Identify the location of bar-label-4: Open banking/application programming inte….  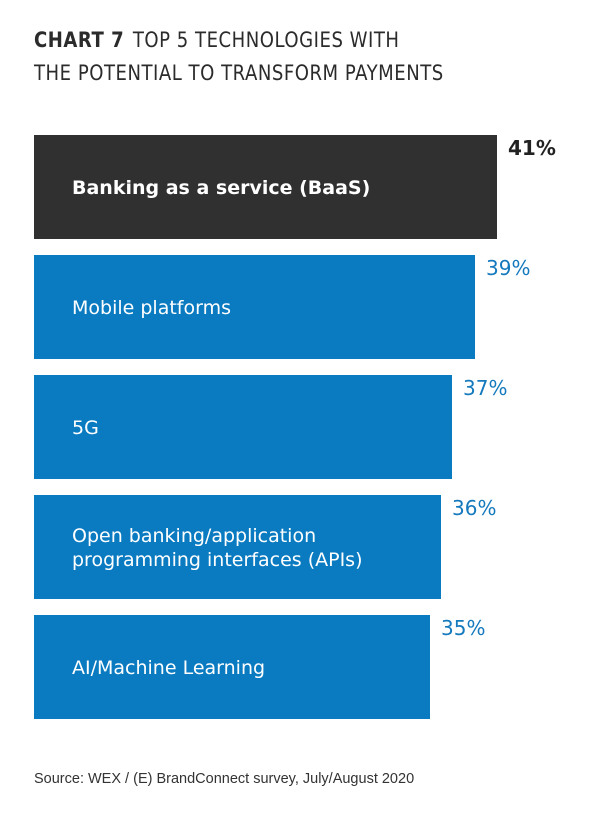
(217, 548).